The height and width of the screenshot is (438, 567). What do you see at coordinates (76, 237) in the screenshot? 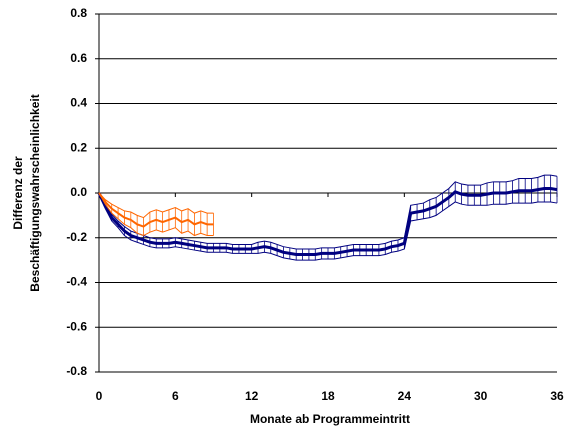
I see `y-tick-label: -0.2` at bounding box center [76, 237].